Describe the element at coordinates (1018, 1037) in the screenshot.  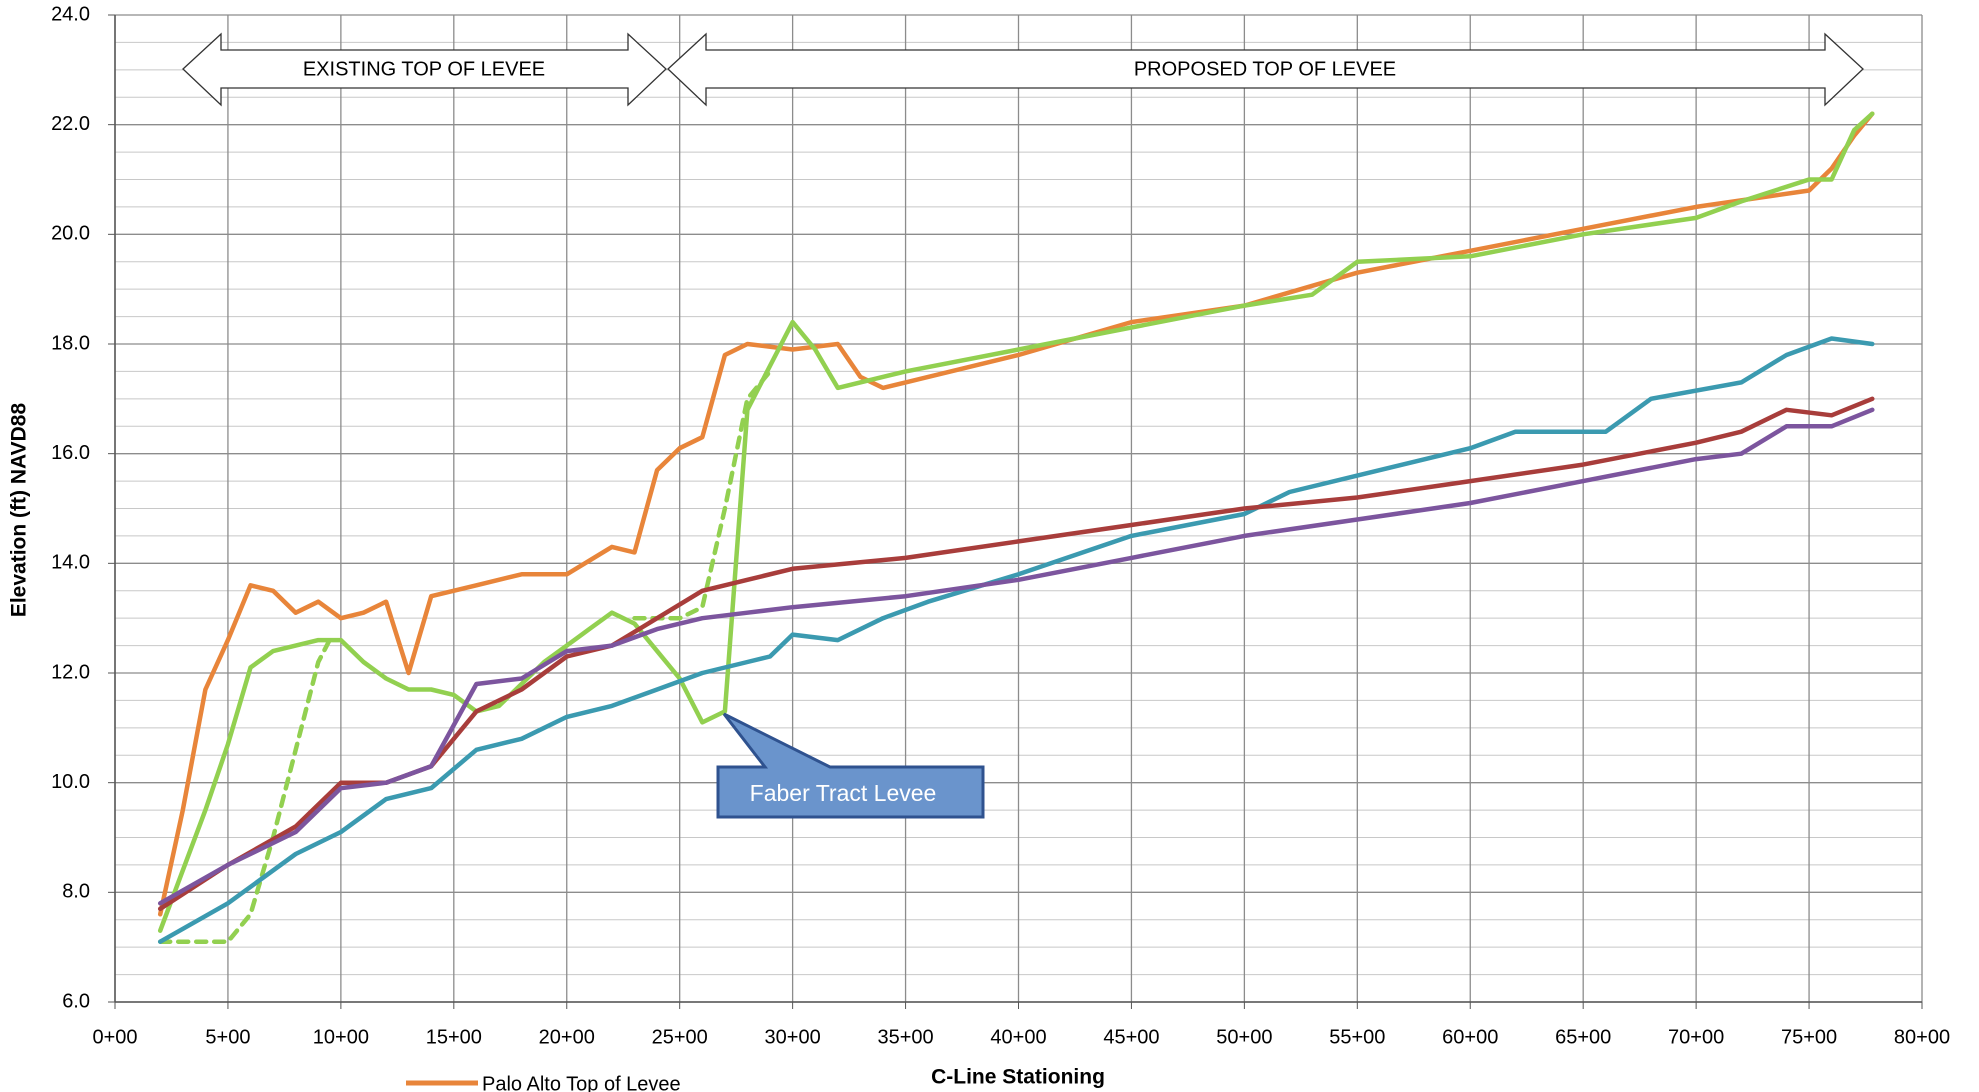
I see `x-tick-label: 40+00` at that location.